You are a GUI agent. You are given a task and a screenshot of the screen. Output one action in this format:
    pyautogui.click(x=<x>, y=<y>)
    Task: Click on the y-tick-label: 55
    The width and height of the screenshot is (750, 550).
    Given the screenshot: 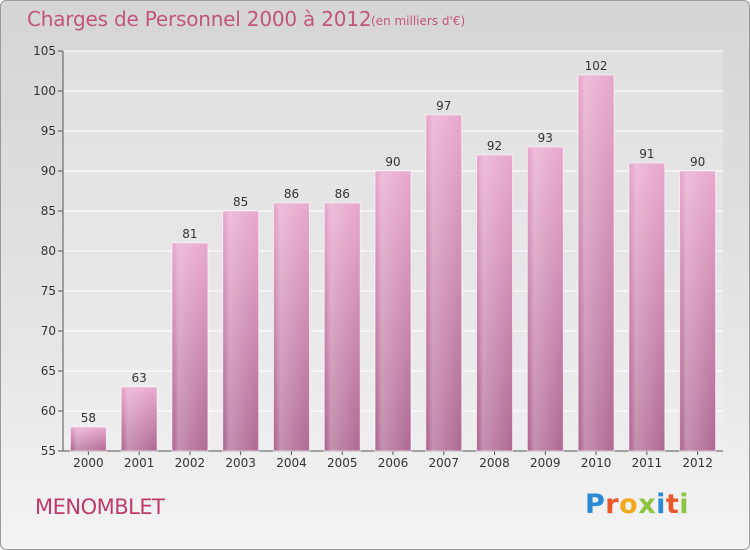 What is the action you would take?
    pyautogui.click(x=48, y=451)
    